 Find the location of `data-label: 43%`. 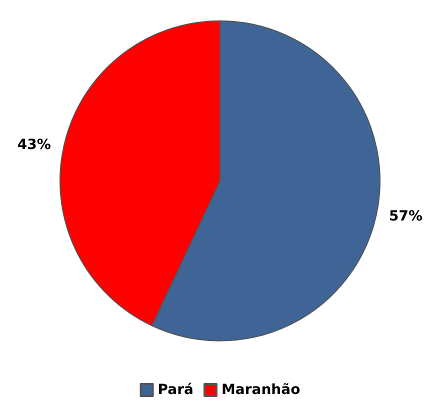

data-label: 43% is located at coordinates (34, 145).